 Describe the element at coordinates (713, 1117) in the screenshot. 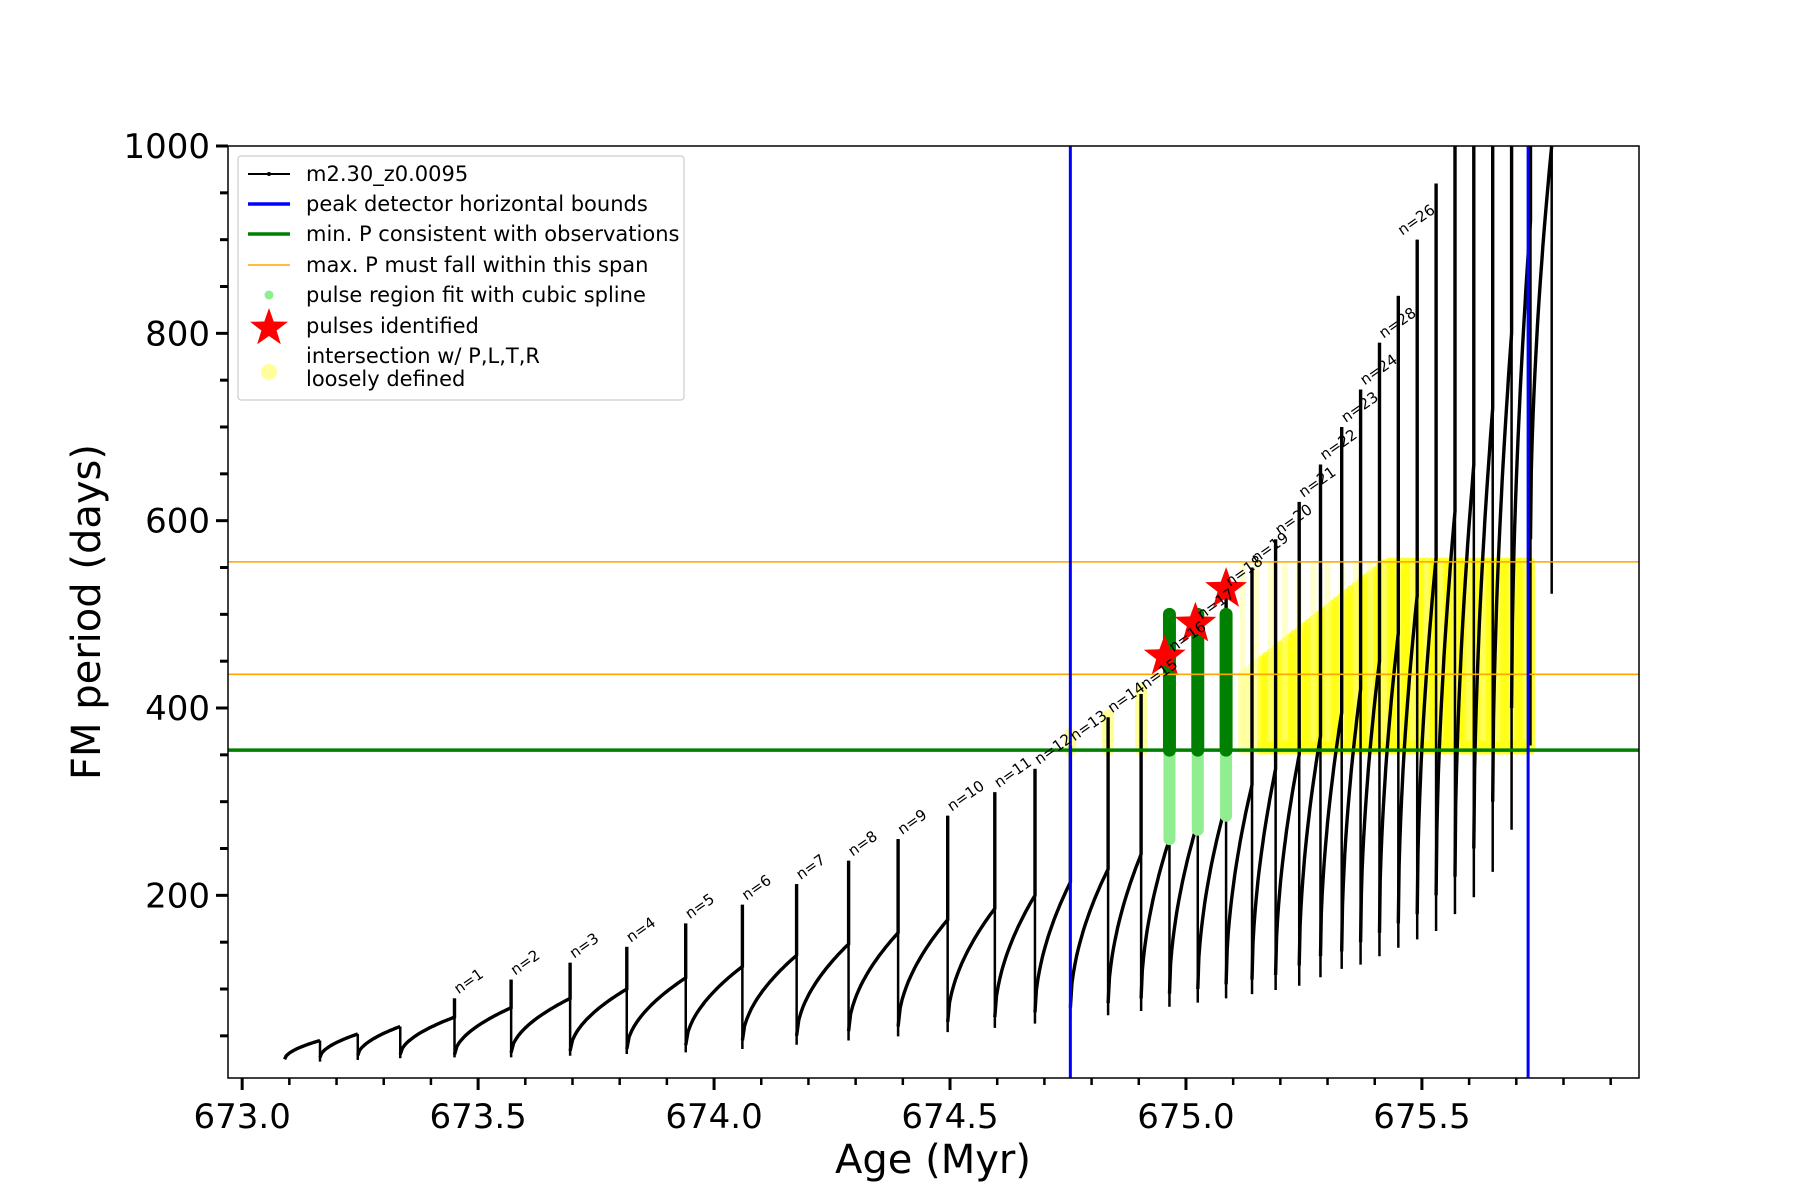

I see `x-tick-label: 674.0` at that location.